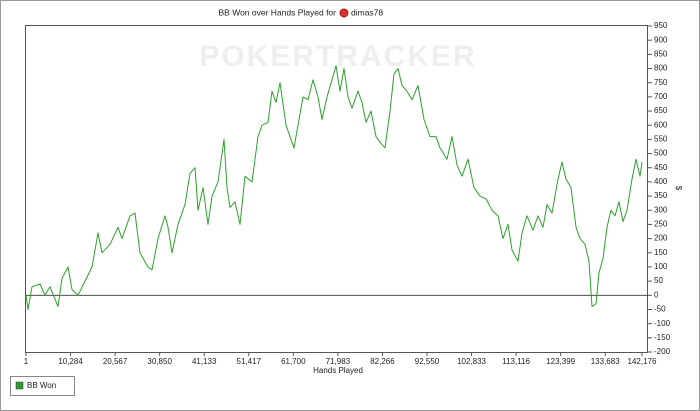  Describe the element at coordinates (662, 337) in the screenshot. I see `y-tick-label: -150` at that location.